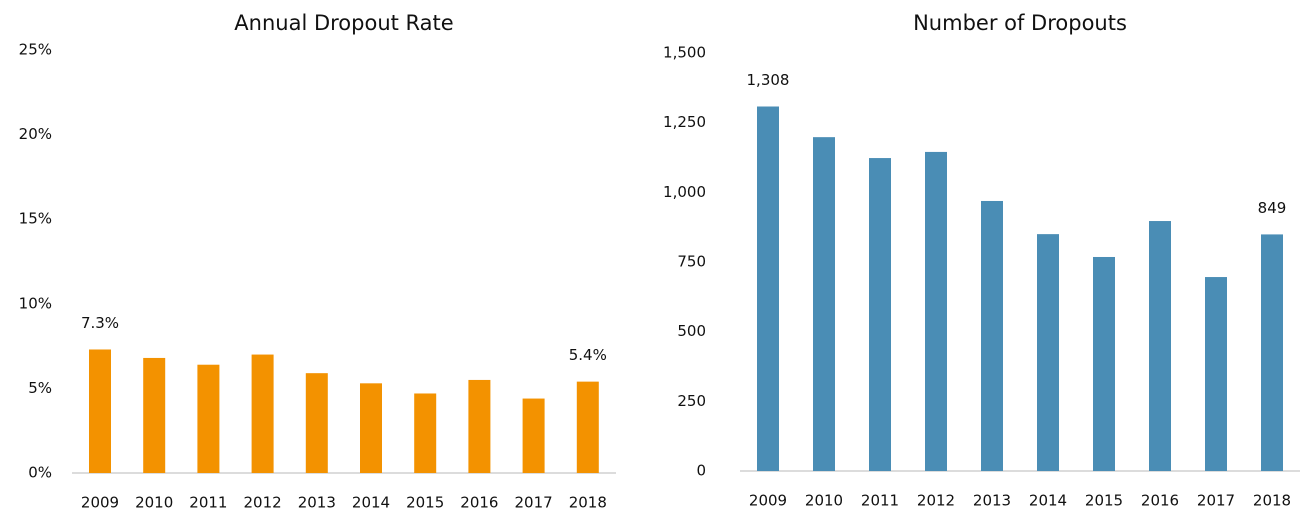 The image size is (1309, 517). Describe the element at coordinates (100, 323) in the screenshot. I see `data-label: 7.3%` at that location.